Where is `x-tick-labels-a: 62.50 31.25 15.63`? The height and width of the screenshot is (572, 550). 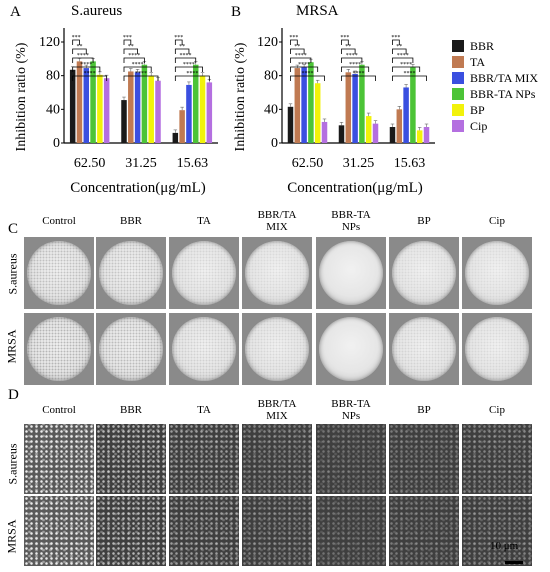
x-tick-labels-a: 62.50 31.25 15.63 is located at coordinates (141, 163).